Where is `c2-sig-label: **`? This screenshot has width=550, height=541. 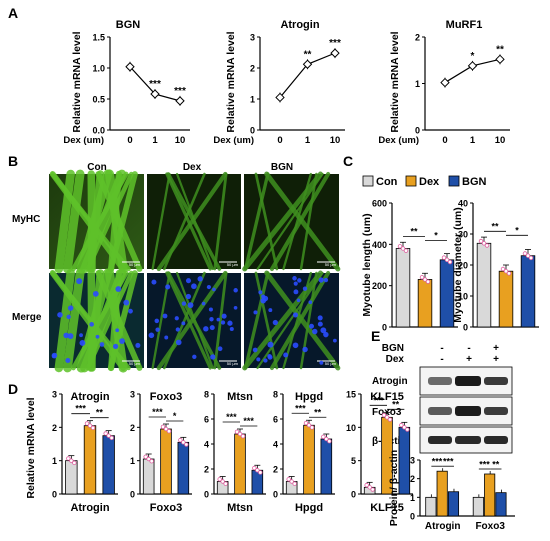
c2-sig-label: ** is located at coordinates (495, 226).